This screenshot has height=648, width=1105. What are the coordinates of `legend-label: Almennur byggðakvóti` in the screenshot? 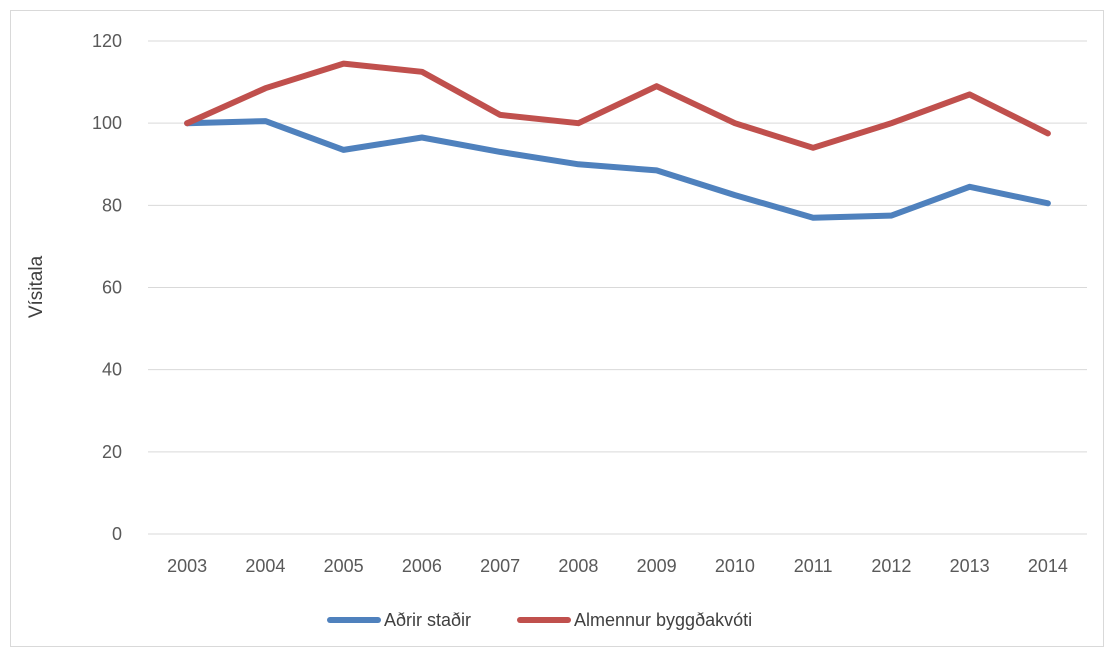 It's located at (663, 620).